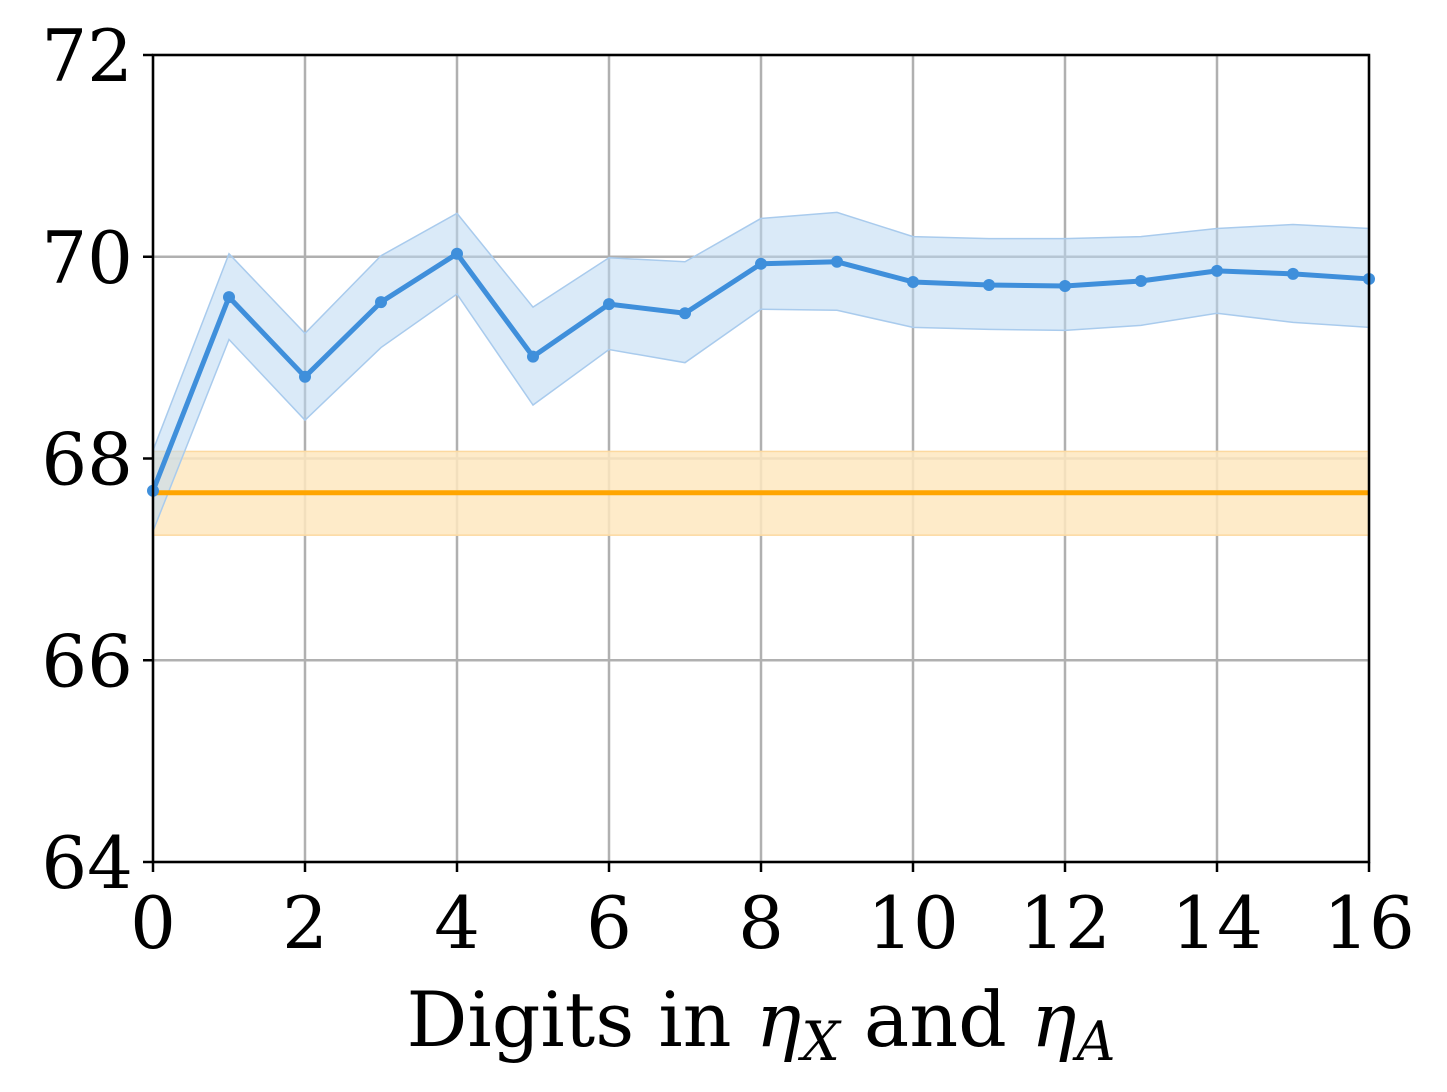 The height and width of the screenshot is (1092, 1447). Describe the element at coordinates (761, 923) in the screenshot. I see `x-tick-label: 8` at that location.